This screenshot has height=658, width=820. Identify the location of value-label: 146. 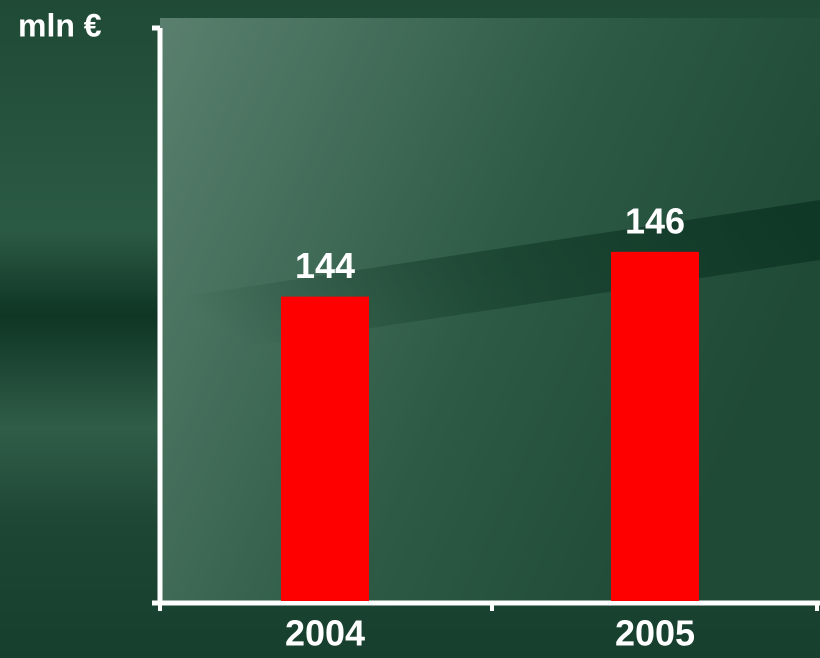
(655, 220).